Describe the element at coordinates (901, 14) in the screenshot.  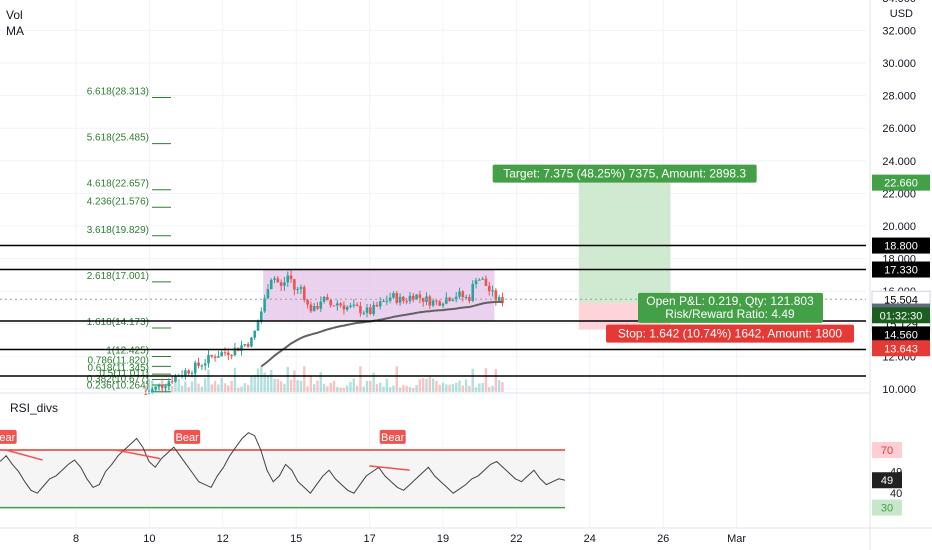
I see `currency-label: USD` at that location.